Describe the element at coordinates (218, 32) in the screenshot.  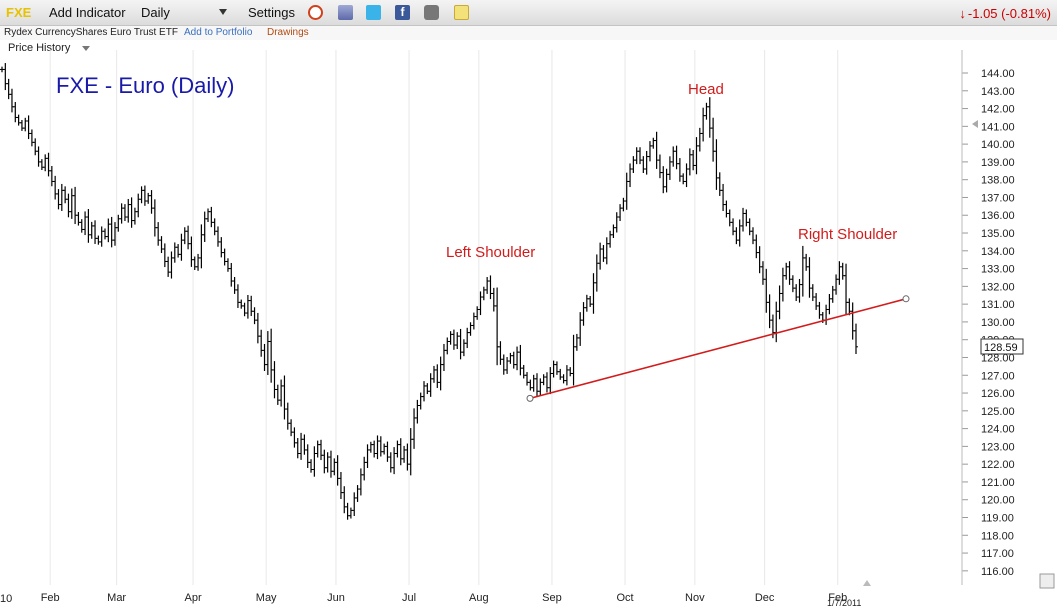
I see `add-to-portfolio-link: Add to Portfolio` at that location.